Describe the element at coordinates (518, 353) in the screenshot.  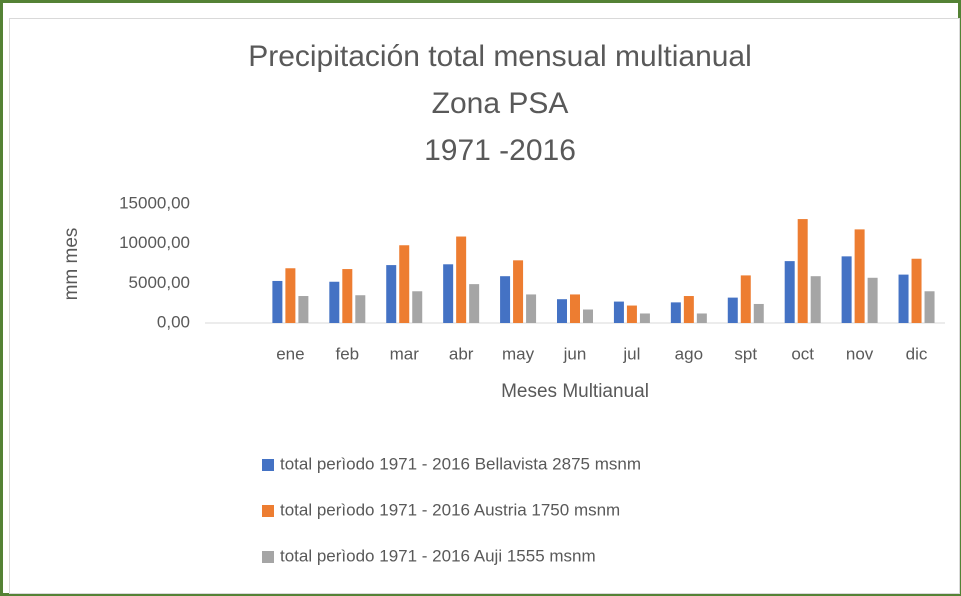
I see `x-tick-label: may` at that location.